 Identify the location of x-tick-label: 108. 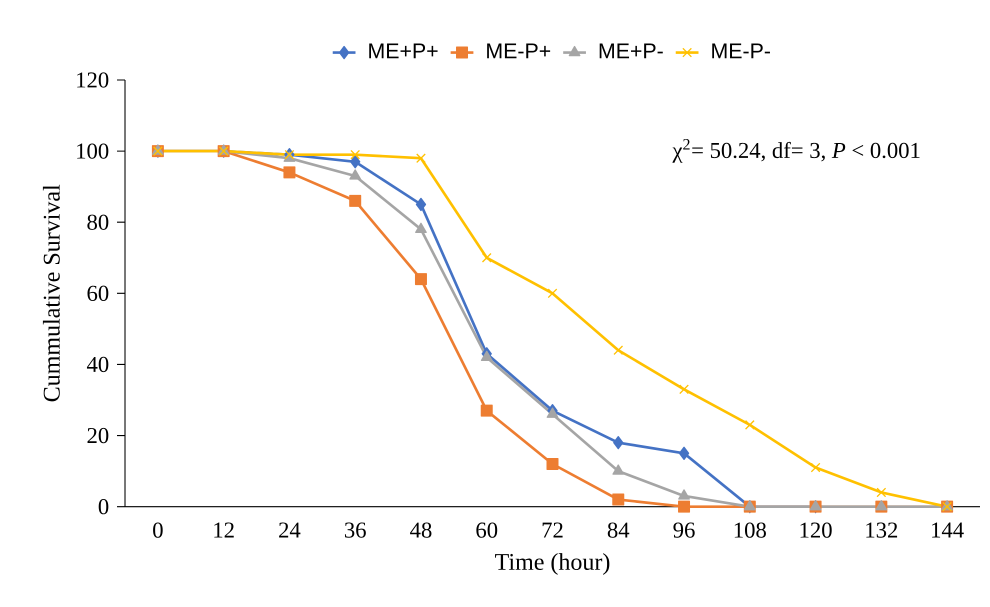
(750, 530).